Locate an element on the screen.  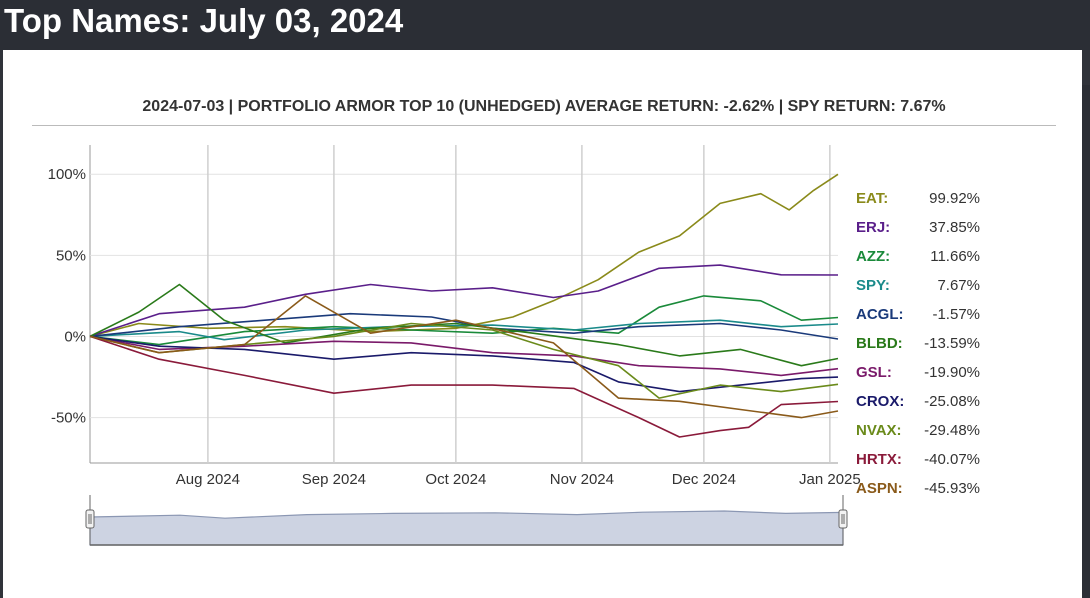
legend-ticker: HRTX: is located at coordinates (879, 459).